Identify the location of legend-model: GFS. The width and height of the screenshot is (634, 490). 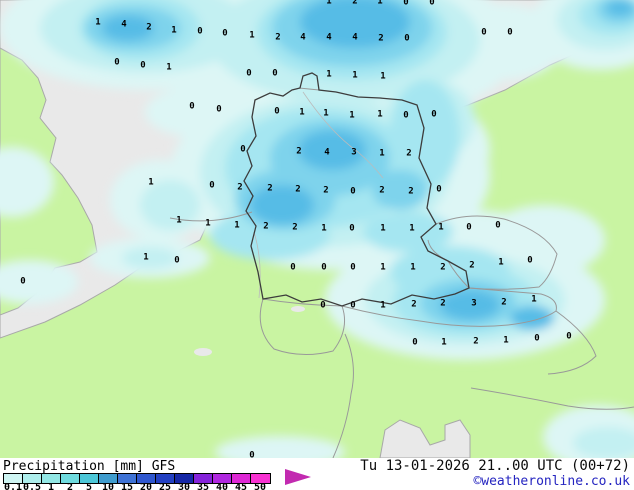
(163, 466).